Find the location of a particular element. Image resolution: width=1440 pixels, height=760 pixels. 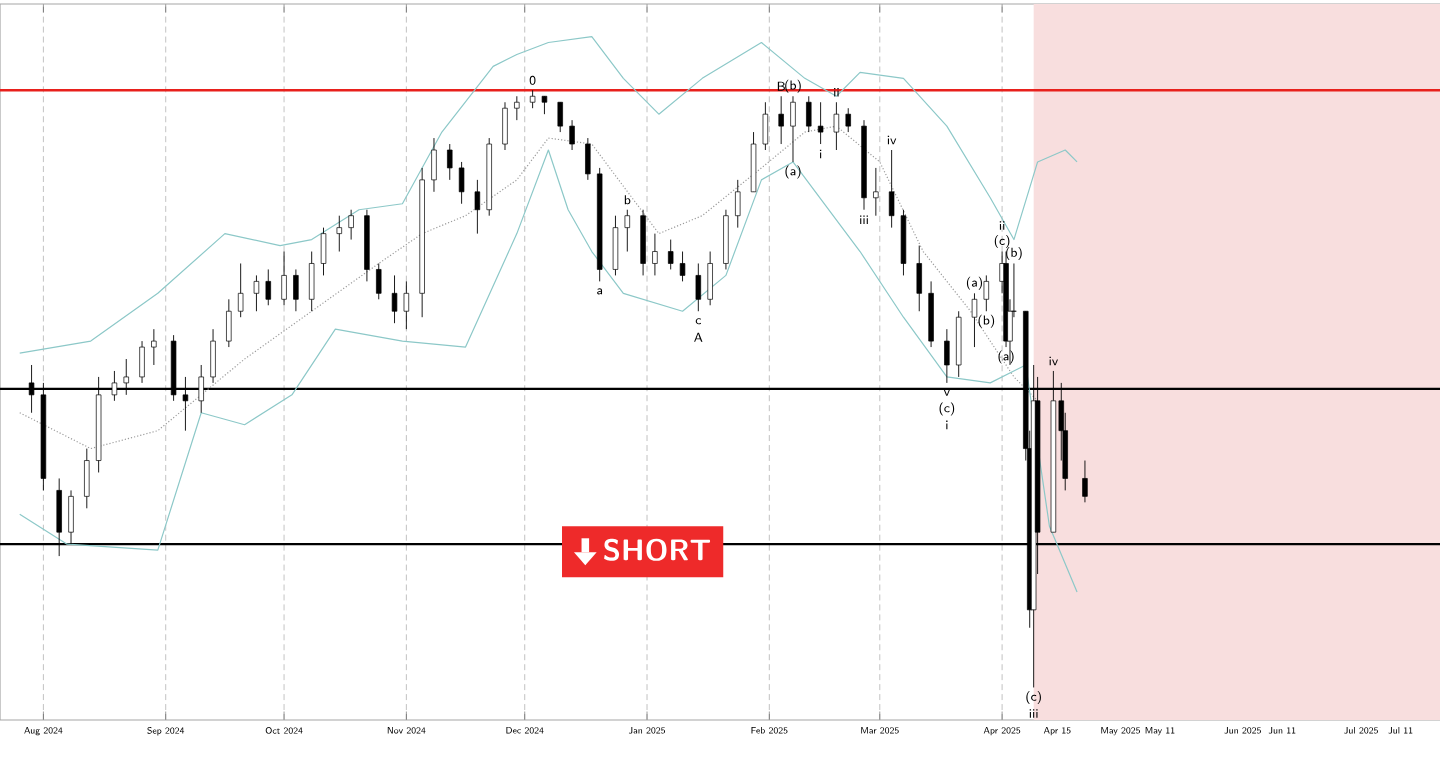

annotation: SHORT is located at coordinates (657, 549).